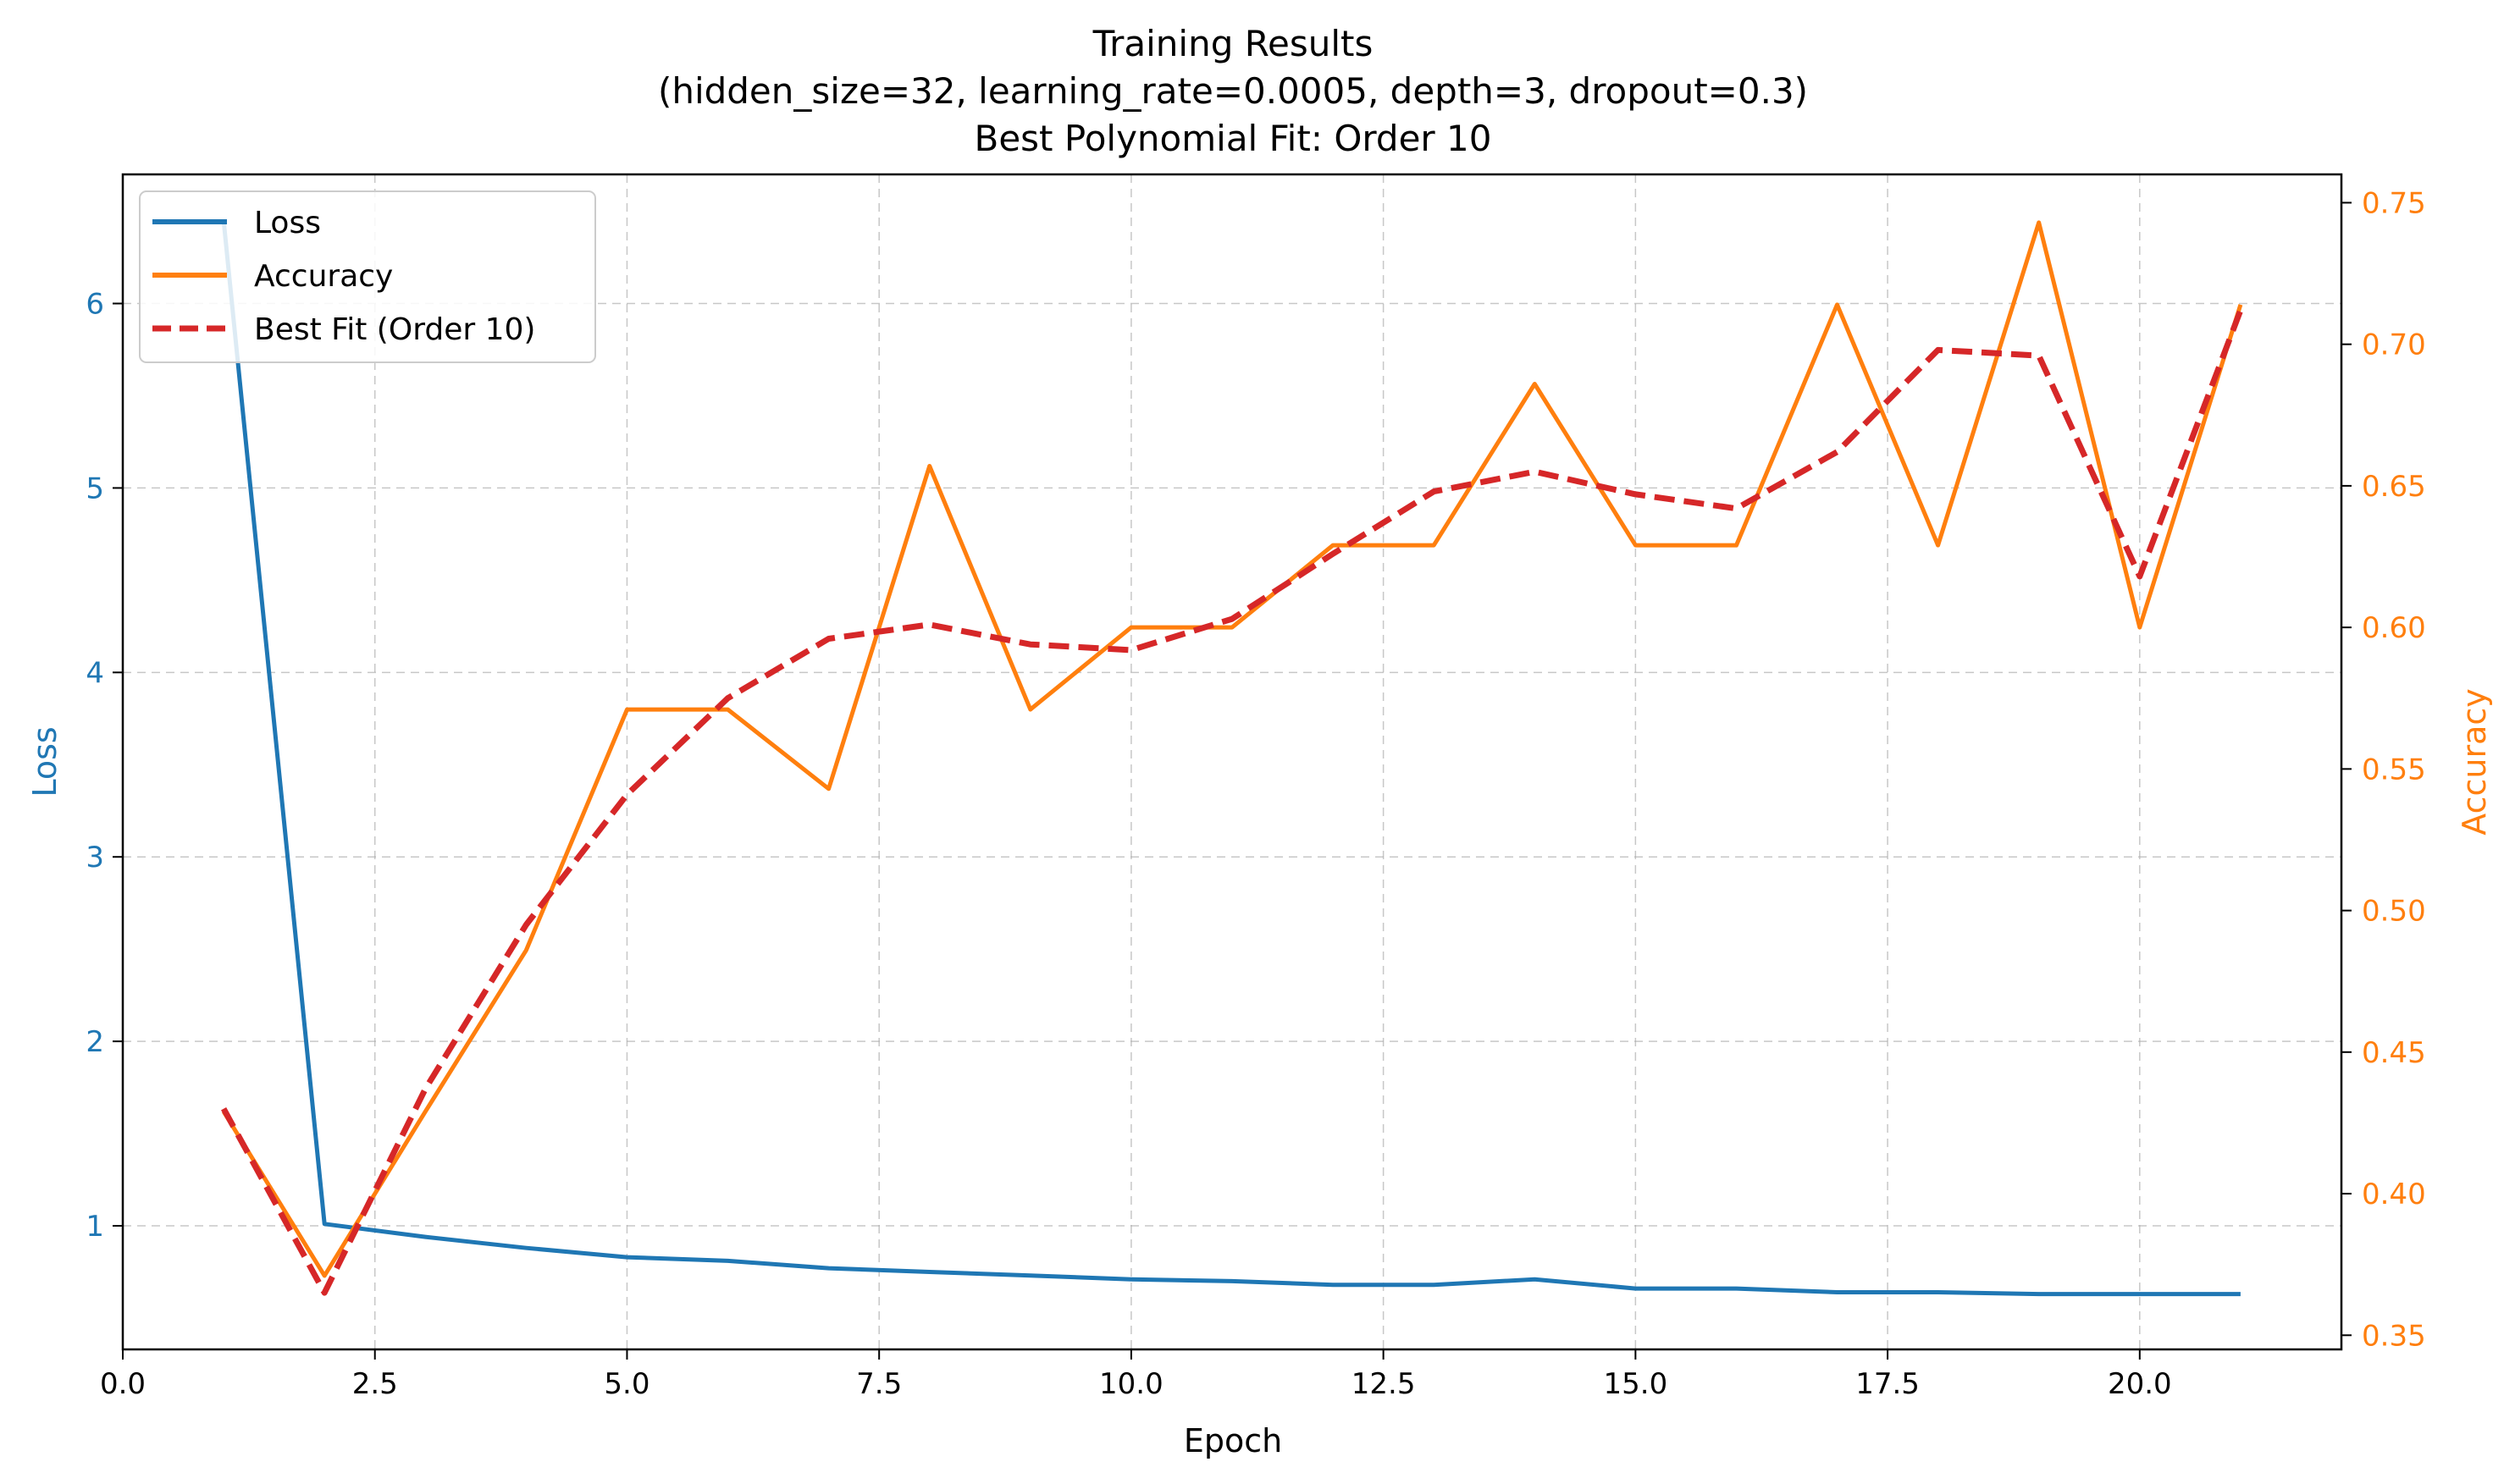  What do you see at coordinates (2394, 628) in the screenshot?
I see `right-tick-label: 0.60` at bounding box center [2394, 628].